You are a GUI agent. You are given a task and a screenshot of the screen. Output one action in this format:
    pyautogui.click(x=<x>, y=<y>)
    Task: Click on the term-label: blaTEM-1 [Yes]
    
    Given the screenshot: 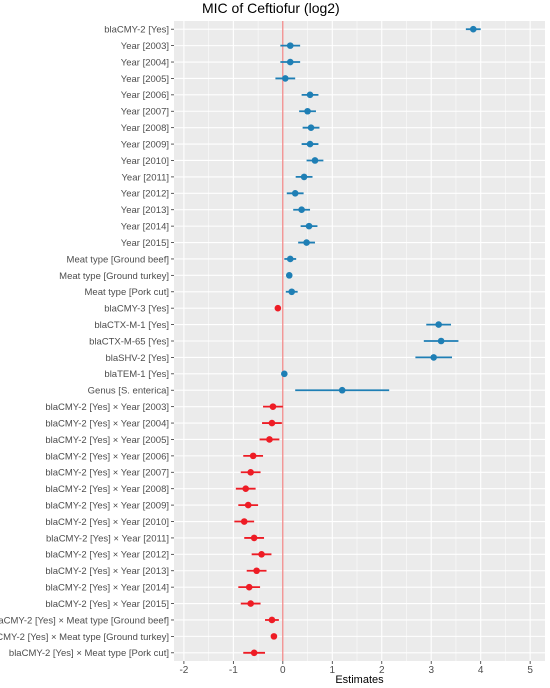 What is the action you would take?
    pyautogui.click(x=136, y=374)
    